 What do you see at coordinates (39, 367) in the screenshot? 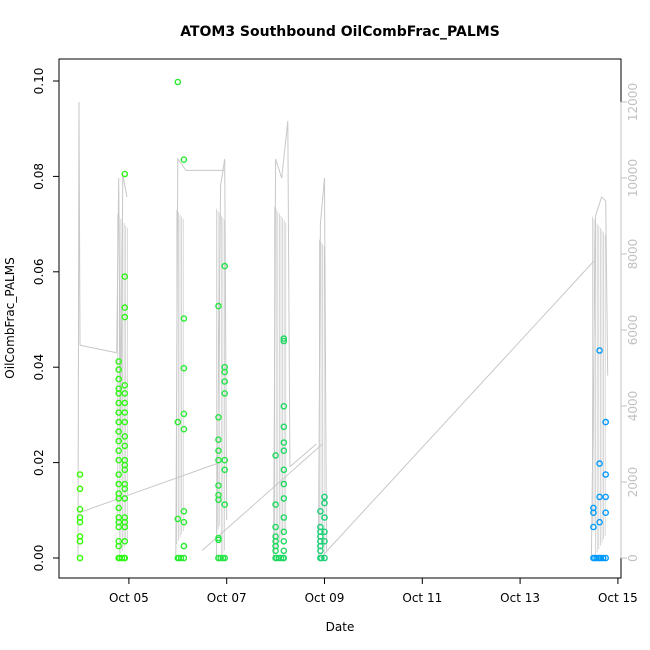
I see `y-tick-label: 0.04` at bounding box center [39, 367].